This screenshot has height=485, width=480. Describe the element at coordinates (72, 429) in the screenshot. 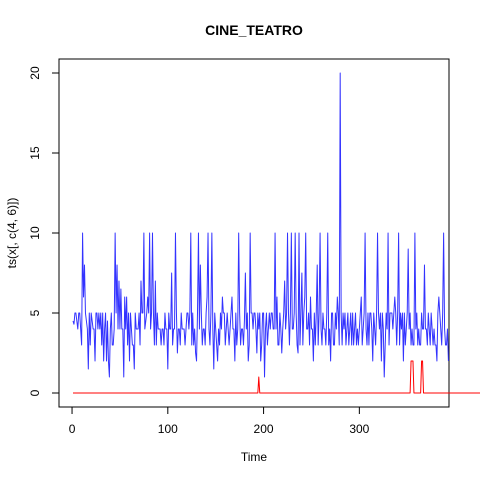

I see `x-tick-label-0: 0` at that location.